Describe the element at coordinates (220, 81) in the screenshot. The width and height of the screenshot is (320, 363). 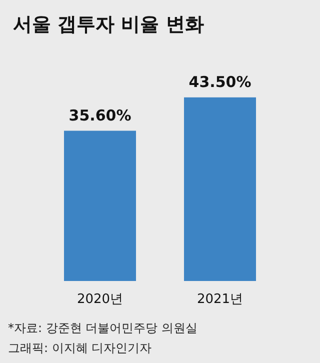
I see `data-label: 43.50%` at that location.